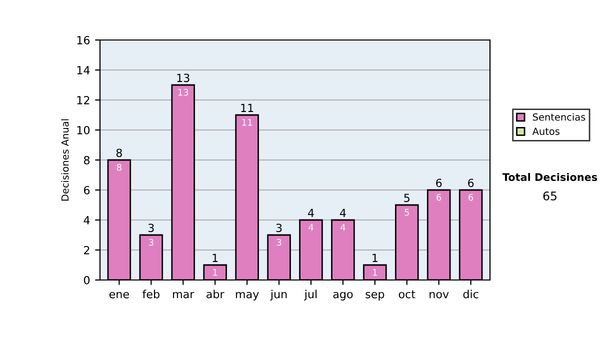  What do you see at coordinates (247, 122) in the screenshot?
I see `data-label: 11` at bounding box center [247, 122].